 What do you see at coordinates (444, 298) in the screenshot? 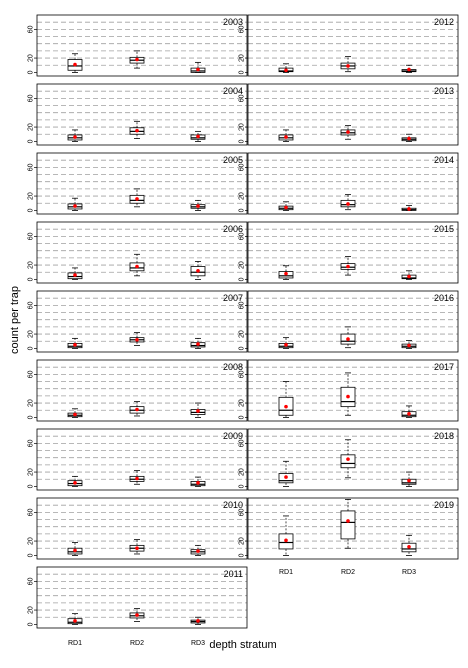
I see `panel-year-label: 2016` at bounding box center [444, 298].